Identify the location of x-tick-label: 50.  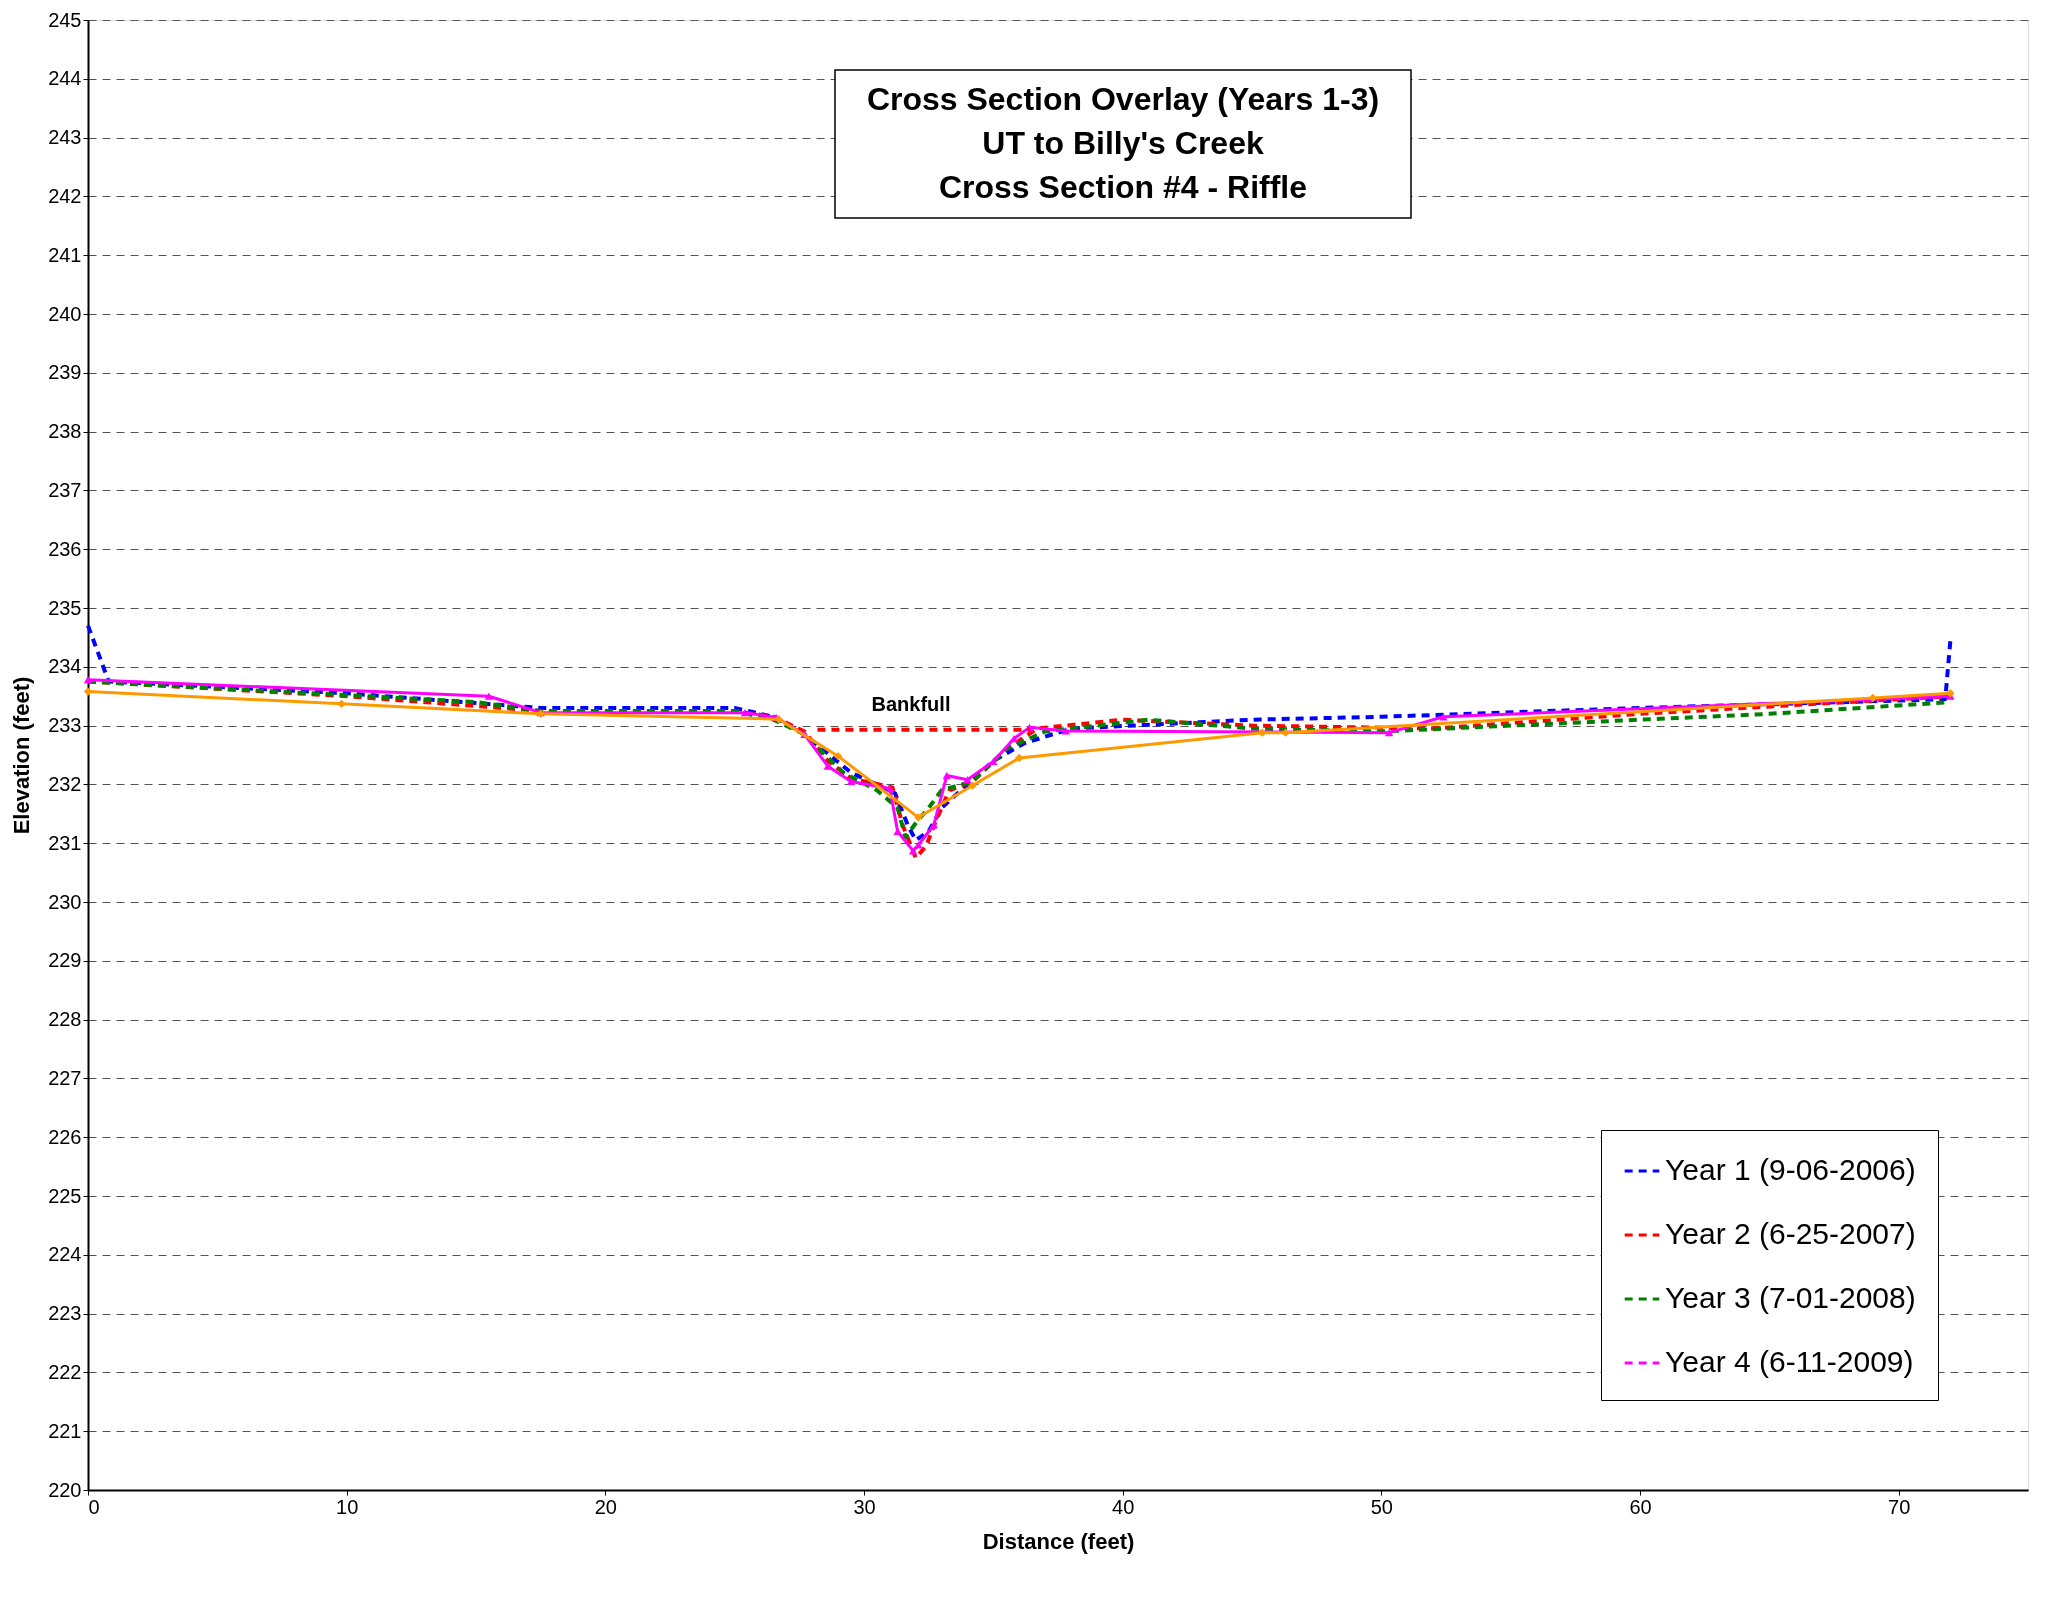
(1381, 1506).